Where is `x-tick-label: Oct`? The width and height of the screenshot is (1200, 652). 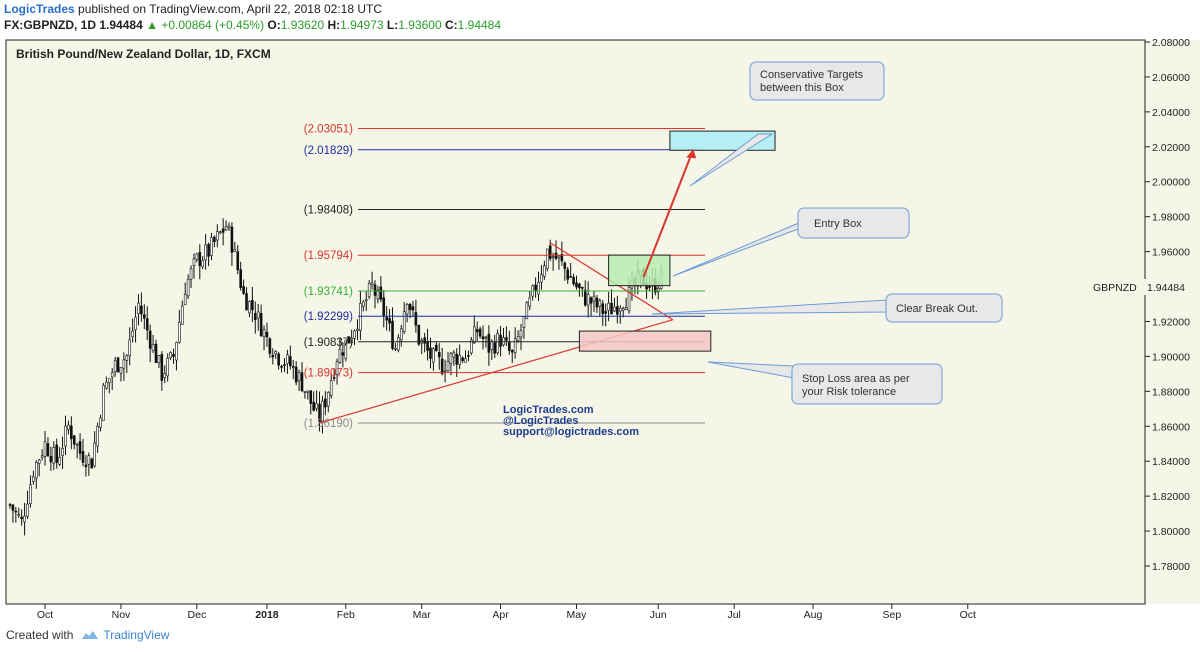
x-tick-label: Oct is located at coordinates (968, 615).